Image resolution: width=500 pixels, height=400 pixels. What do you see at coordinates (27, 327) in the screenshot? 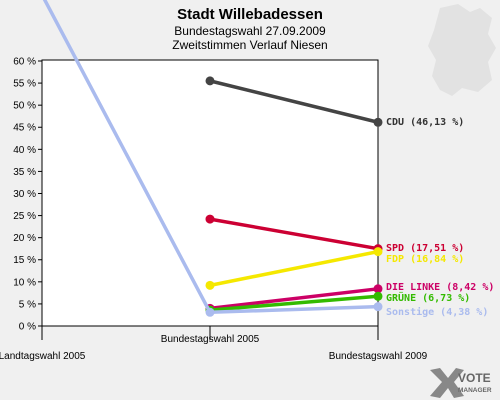
I see `y-tick-label: 0 %` at bounding box center [27, 327].